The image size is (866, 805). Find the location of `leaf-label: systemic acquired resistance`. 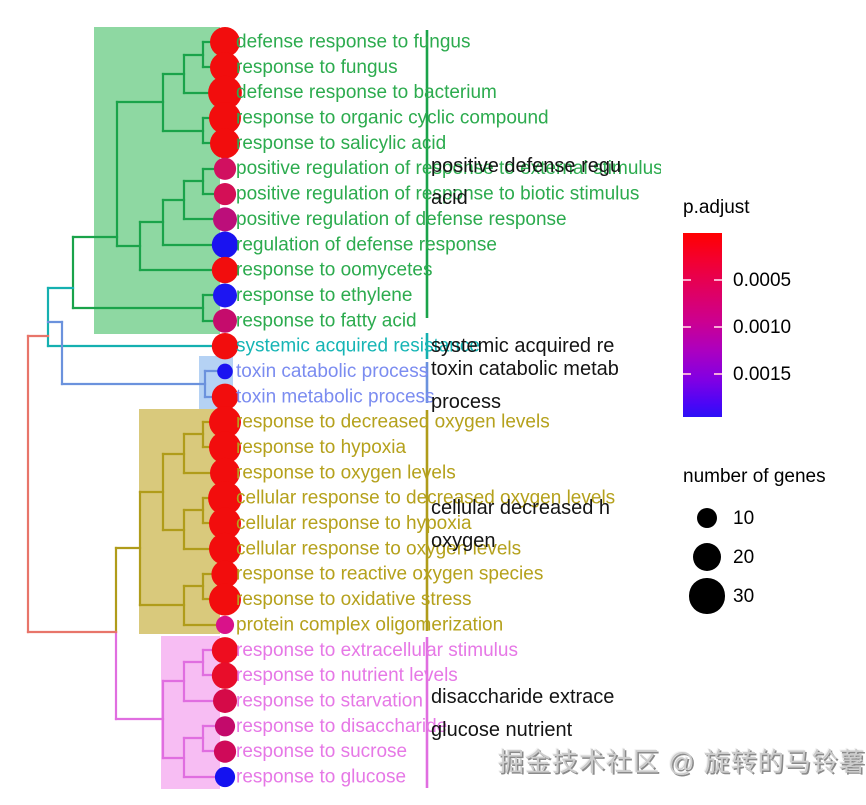

leaf-label: systemic acquired resistance is located at coordinates (358, 346).